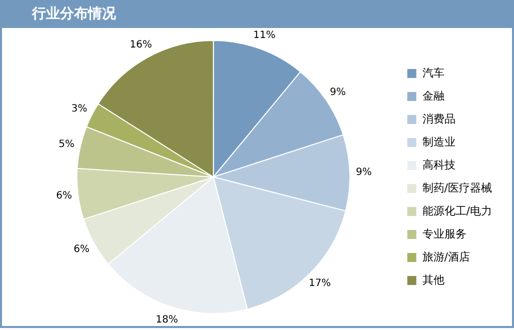  Describe the element at coordinates (167, 320) in the screenshot. I see `data-label: 18%` at that location.